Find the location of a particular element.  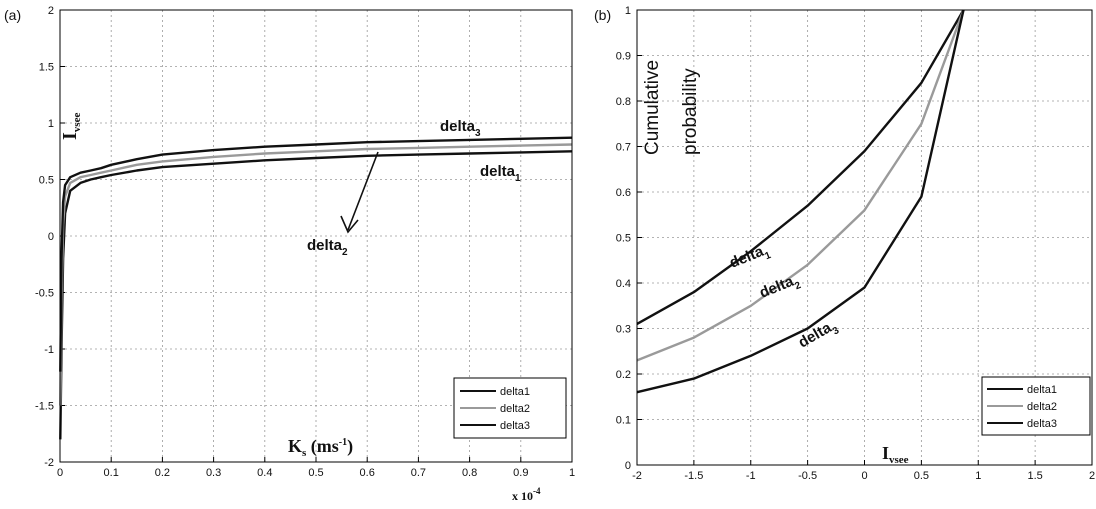

x-tick-label: -0.5 is located at coordinates (807, 476).